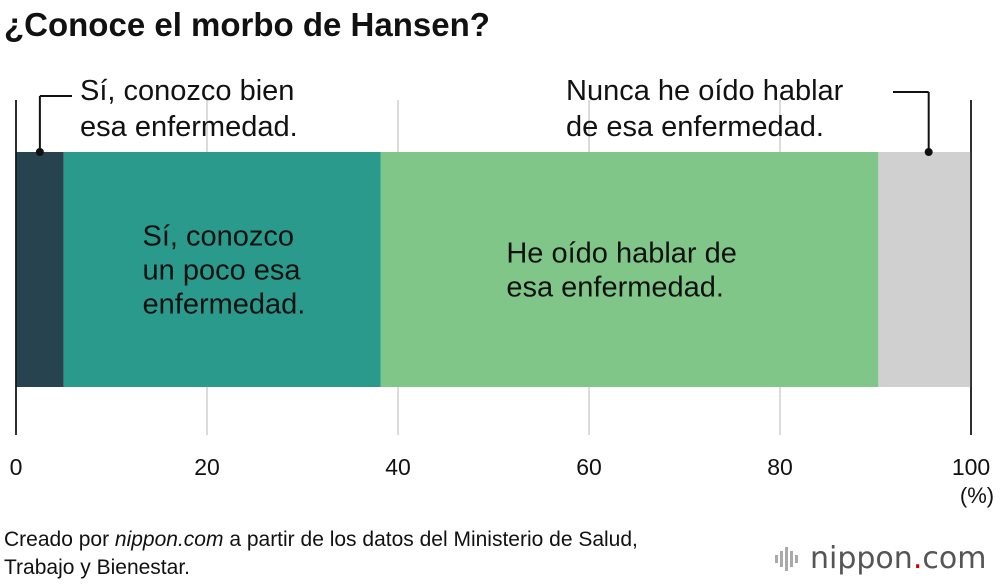 This screenshot has height=584, width=1000. I want to click on nippon-mark-icon, so click(786, 559).